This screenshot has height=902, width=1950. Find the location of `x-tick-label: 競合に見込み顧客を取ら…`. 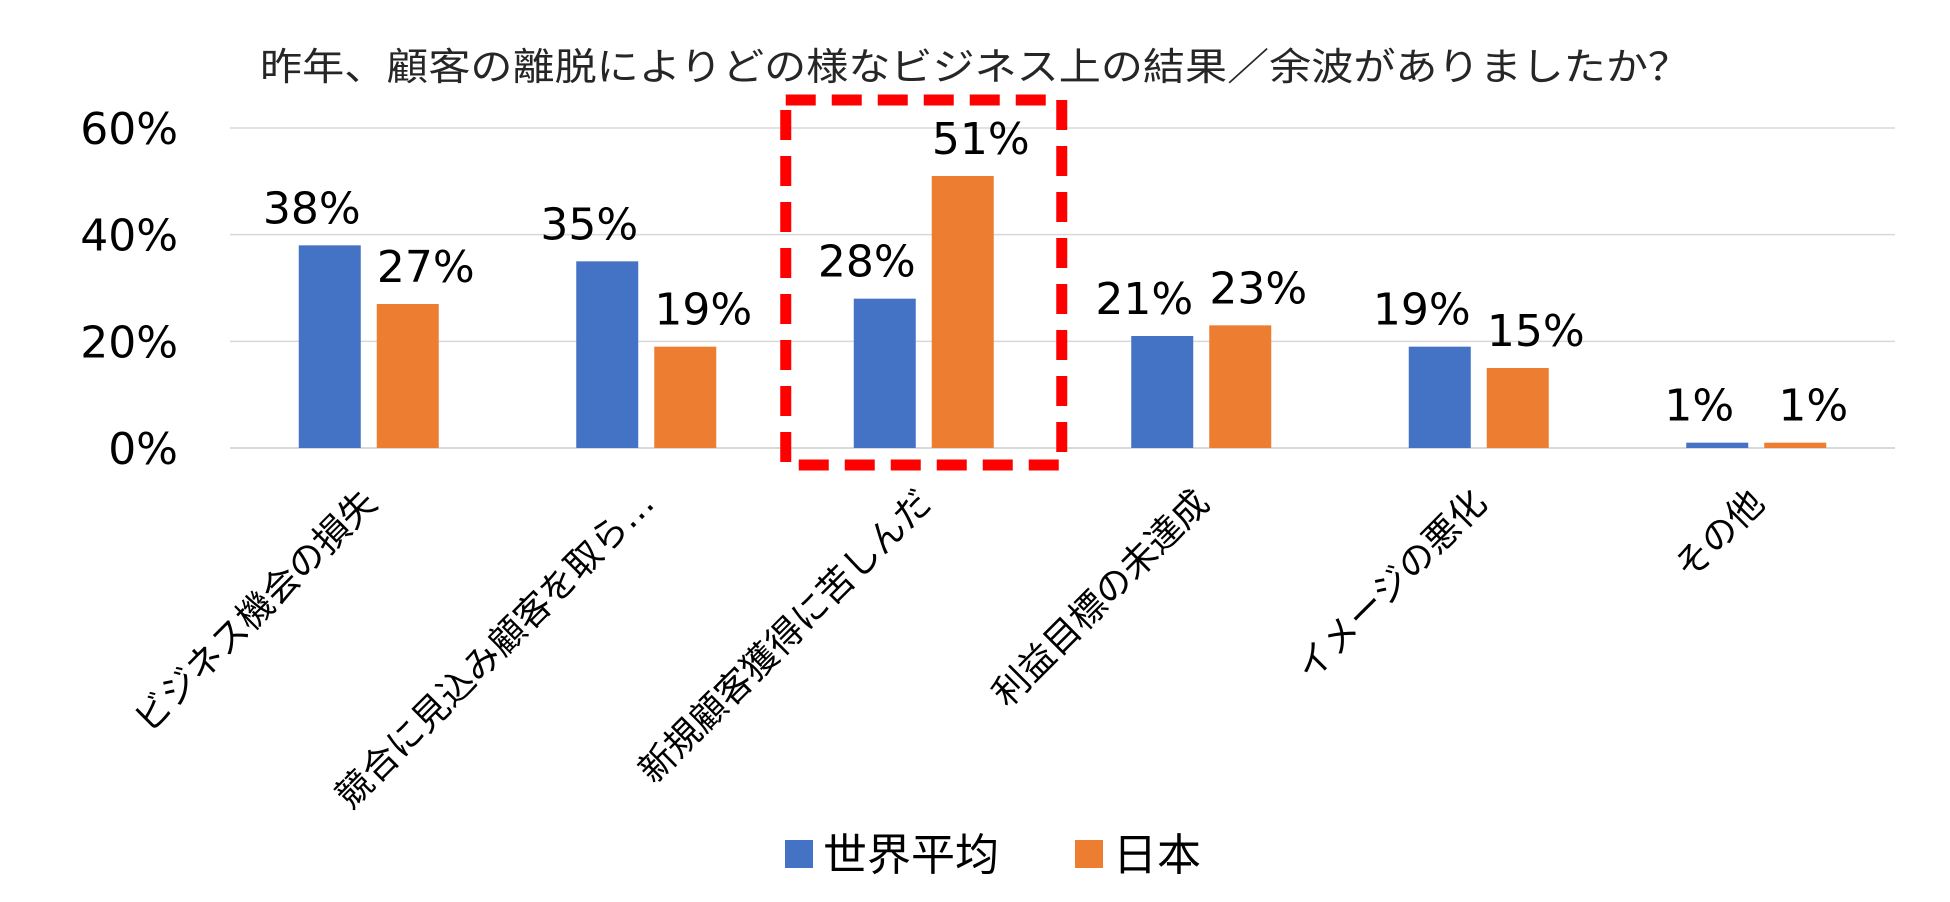

x-tick-label: 競合に見込み顧客を取ら… is located at coordinates (495, 649).